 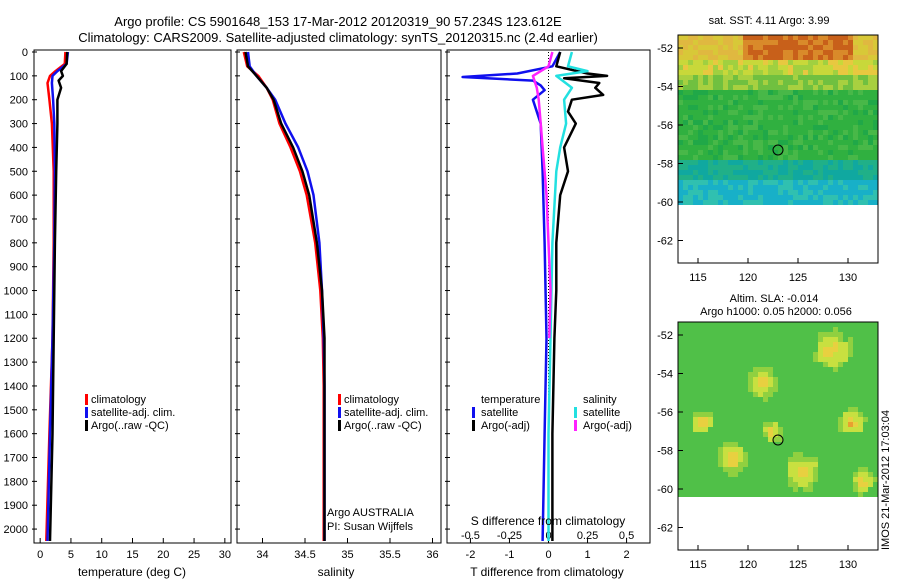 What do you see at coordinates (19, 268) in the screenshot?
I see `y-tick-label: 900` at bounding box center [19, 268].